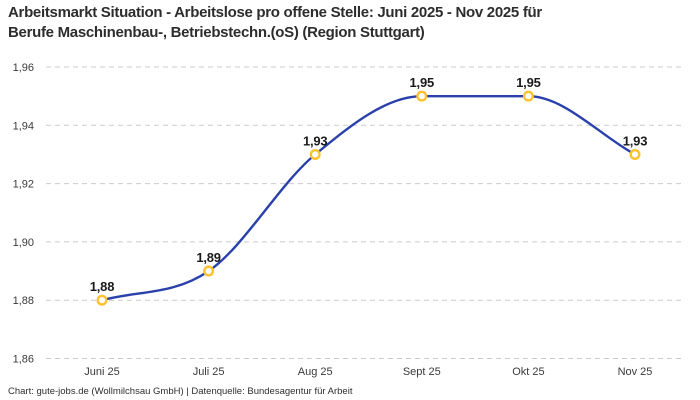  Describe the element at coordinates (23, 243) in the screenshot. I see `y-tick-label: 1,90` at that location.